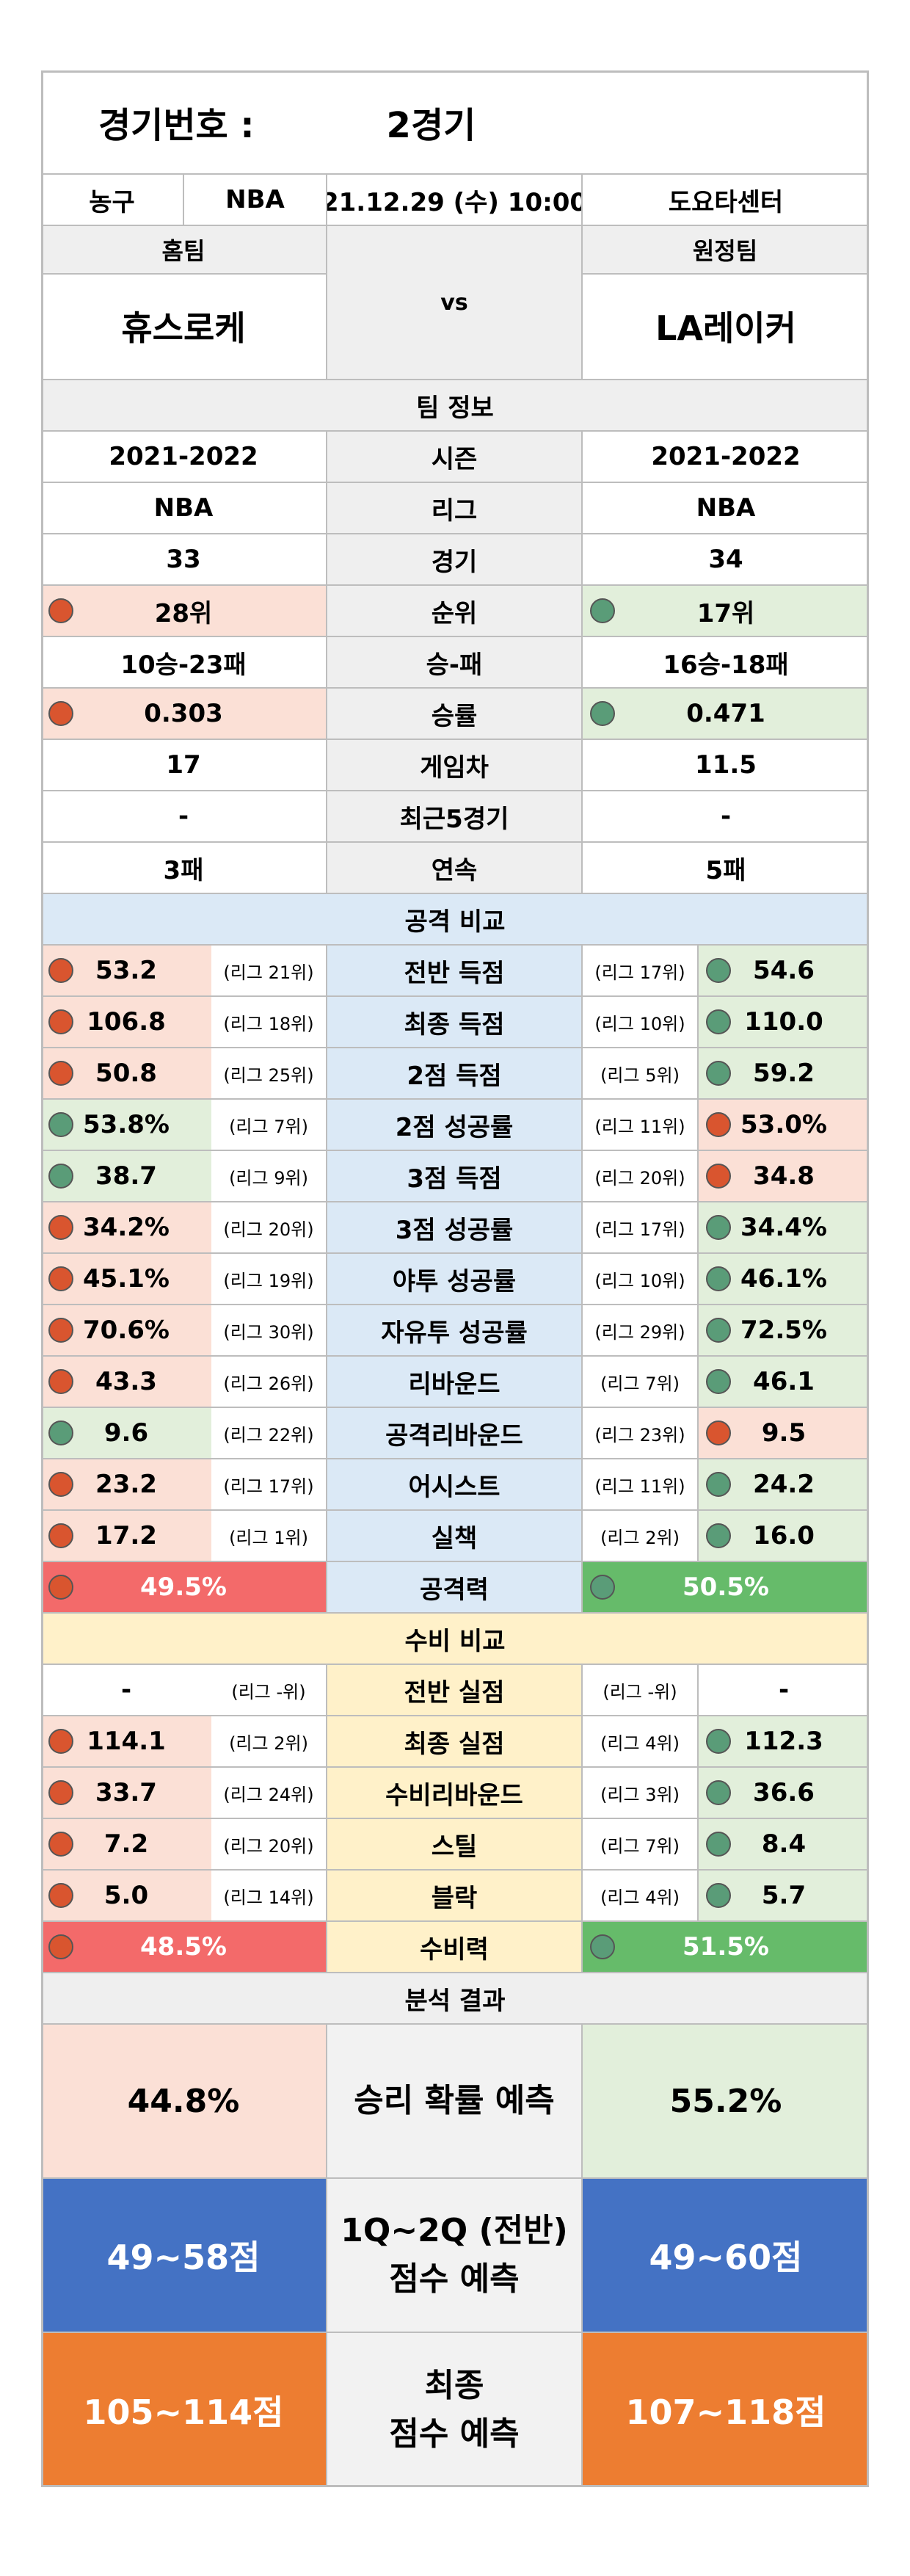 This screenshot has width=910, height=2576. What do you see at coordinates (126, 971) in the screenshot?
I see `home-stat-value: 53.2` at bounding box center [126, 971].